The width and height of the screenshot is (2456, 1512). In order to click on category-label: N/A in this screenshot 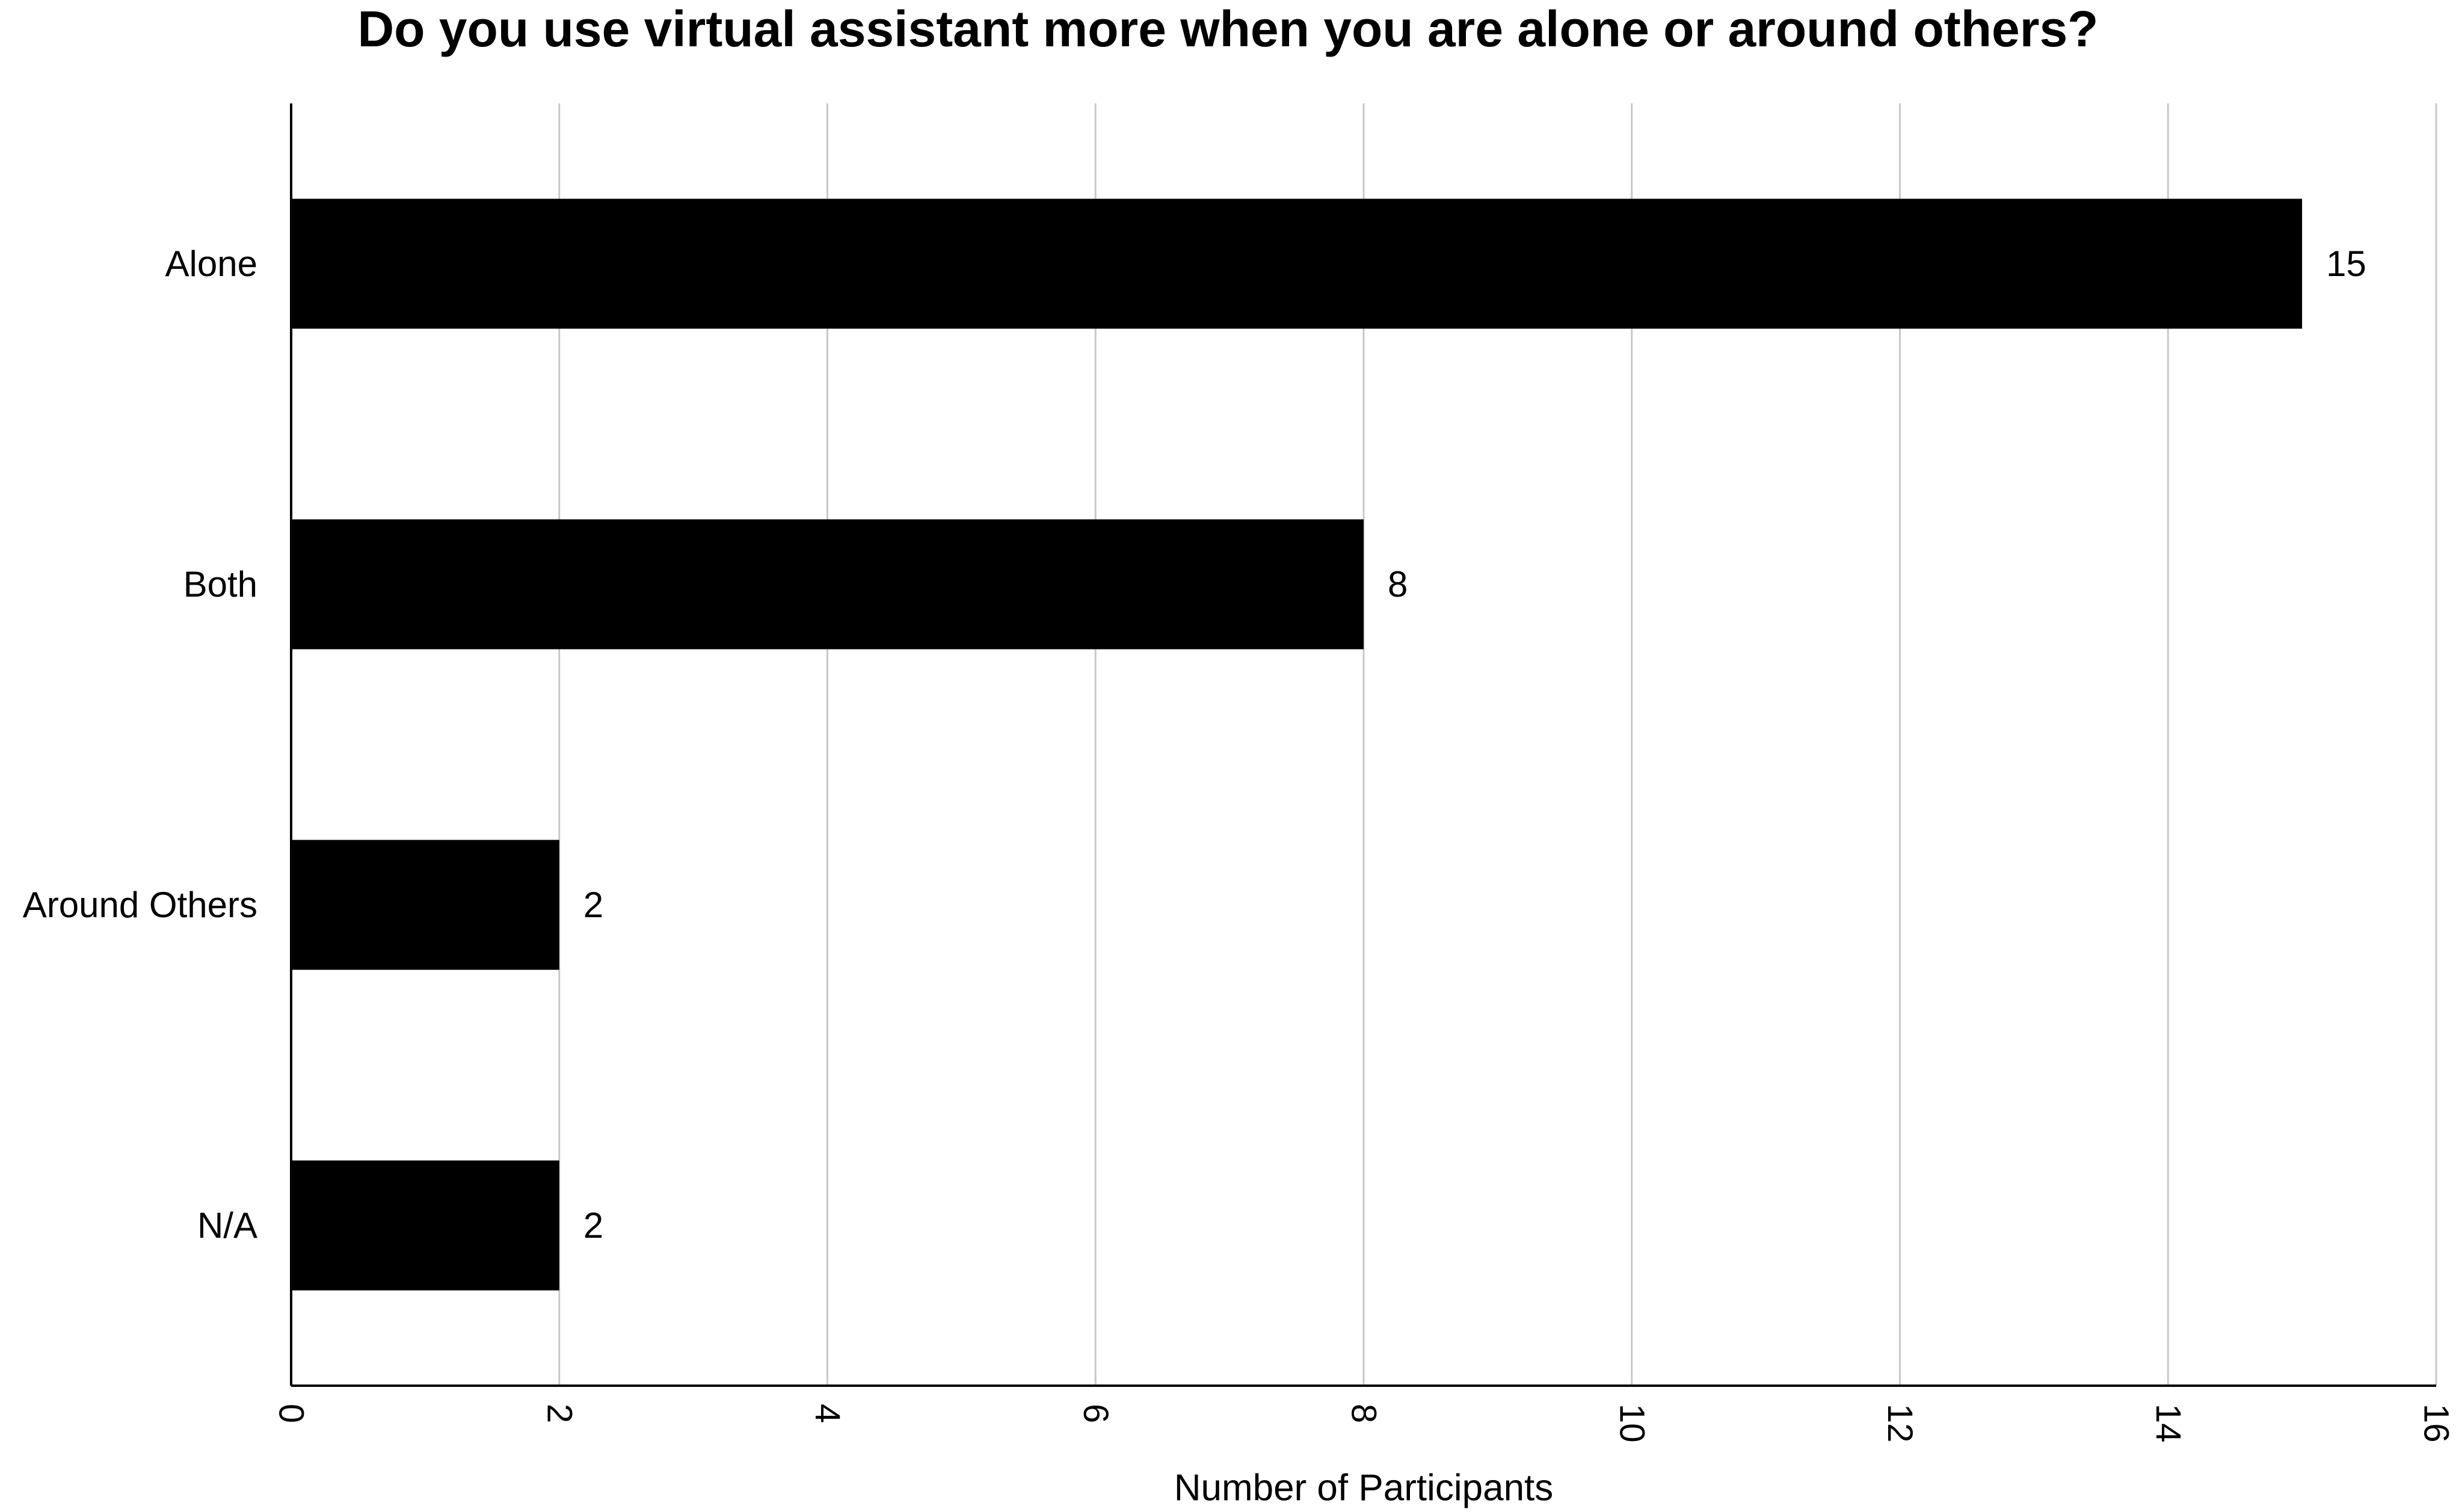, I will do `click(227, 1226)`.